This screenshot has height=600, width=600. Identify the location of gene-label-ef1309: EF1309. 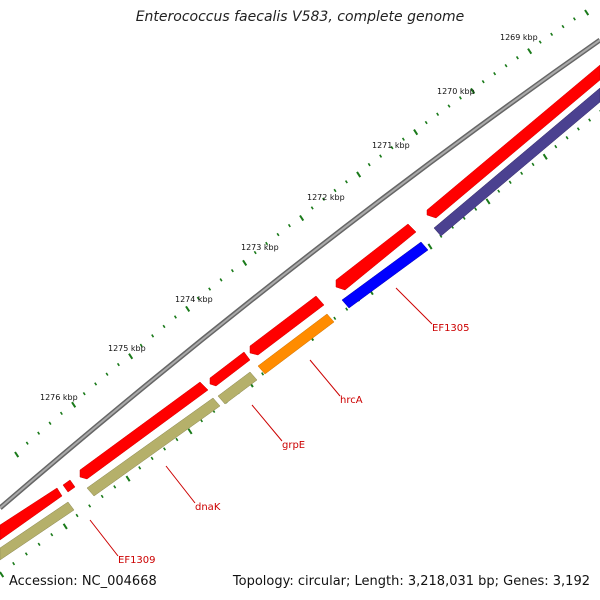
(137, 560).